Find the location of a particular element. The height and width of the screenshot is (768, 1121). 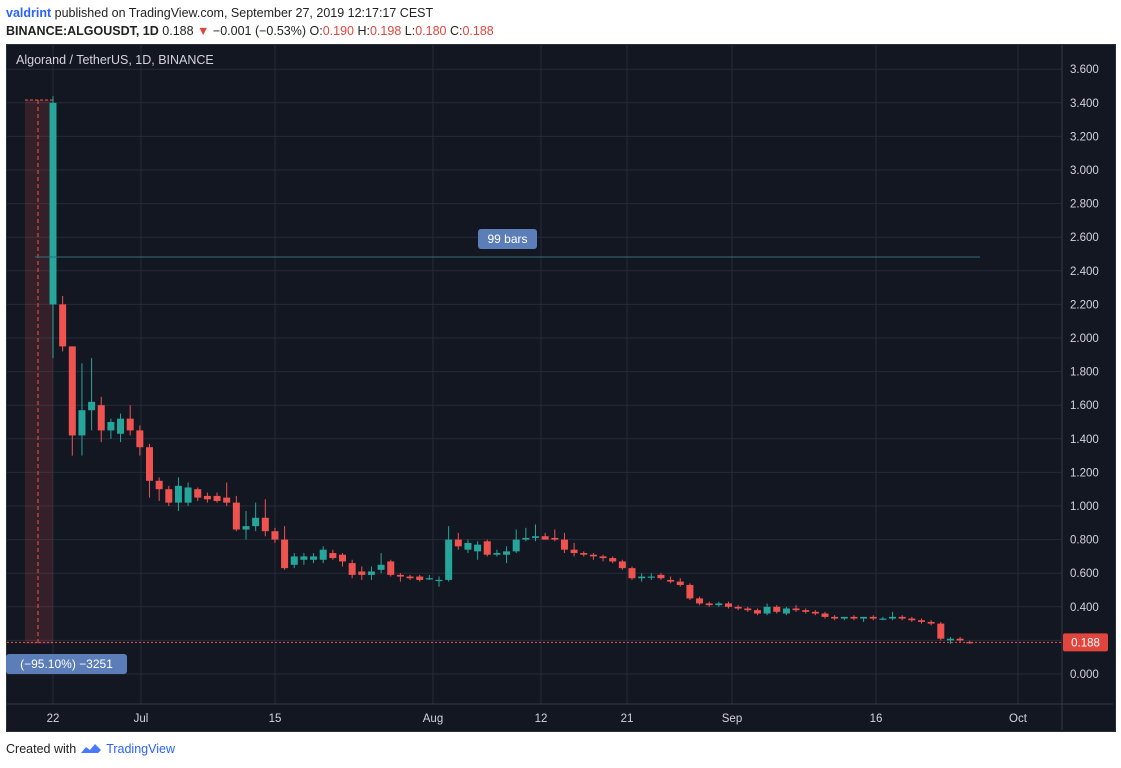

tradingview-brand-link: TradingView is located at coordinates (140, 749).